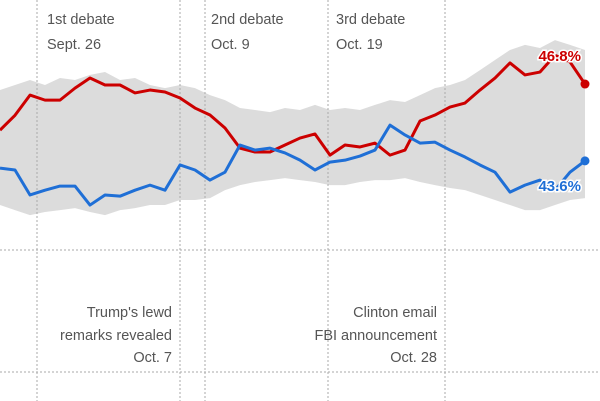 The height and width of the screenshot is (401, 600). I want to click on end-label: 43.6%, so click(559, 186).